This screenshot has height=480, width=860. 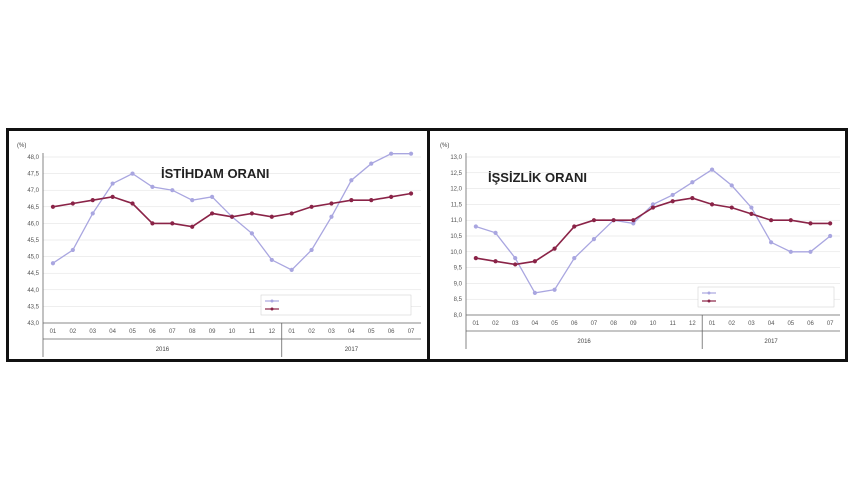 I want to click on x-tick-label: 06, so click(x=391, y=332).